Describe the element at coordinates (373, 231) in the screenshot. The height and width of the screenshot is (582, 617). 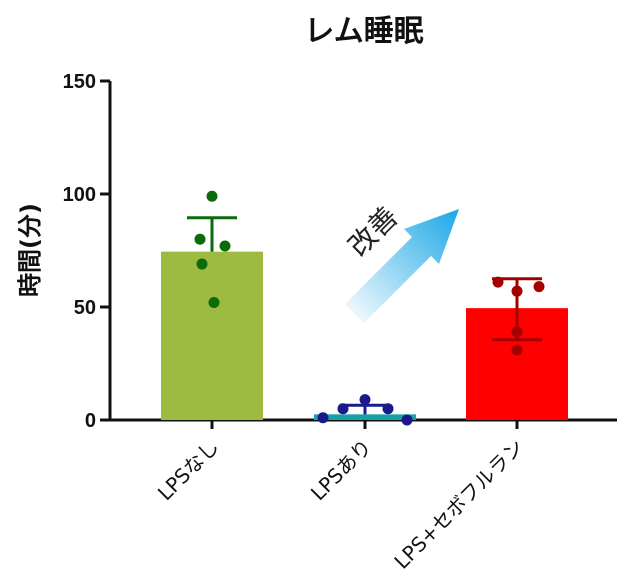
I see `improvement-annotation: 改善` at that location.